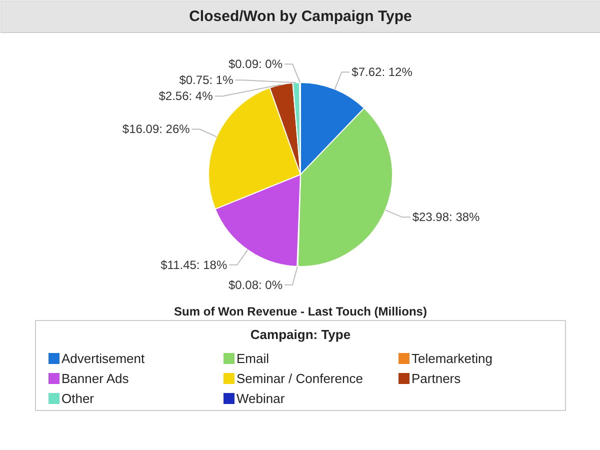 Image resolution: width=600 pixels, height=450 pixels. What do you see at coordinates (382, 72) in the screenshot?
I see `data-label: $7.62: 12%` at bounding box center [382, 72].